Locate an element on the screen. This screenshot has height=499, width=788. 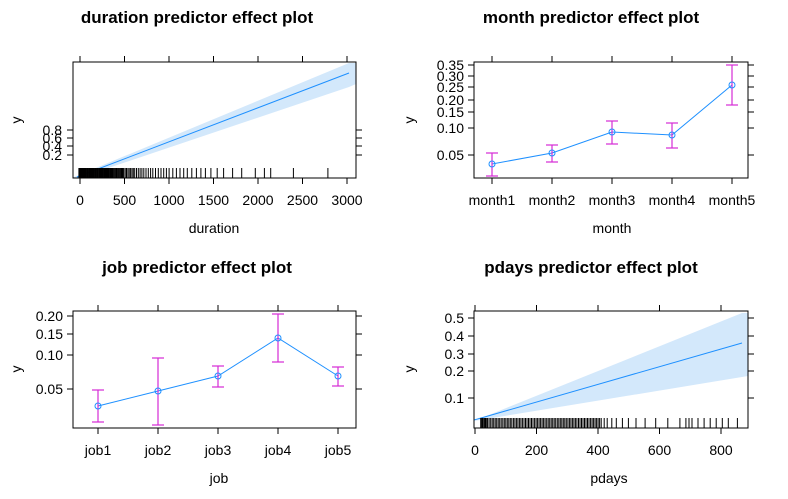
x-axis-label: pdays is located at coordinates (608, 478).